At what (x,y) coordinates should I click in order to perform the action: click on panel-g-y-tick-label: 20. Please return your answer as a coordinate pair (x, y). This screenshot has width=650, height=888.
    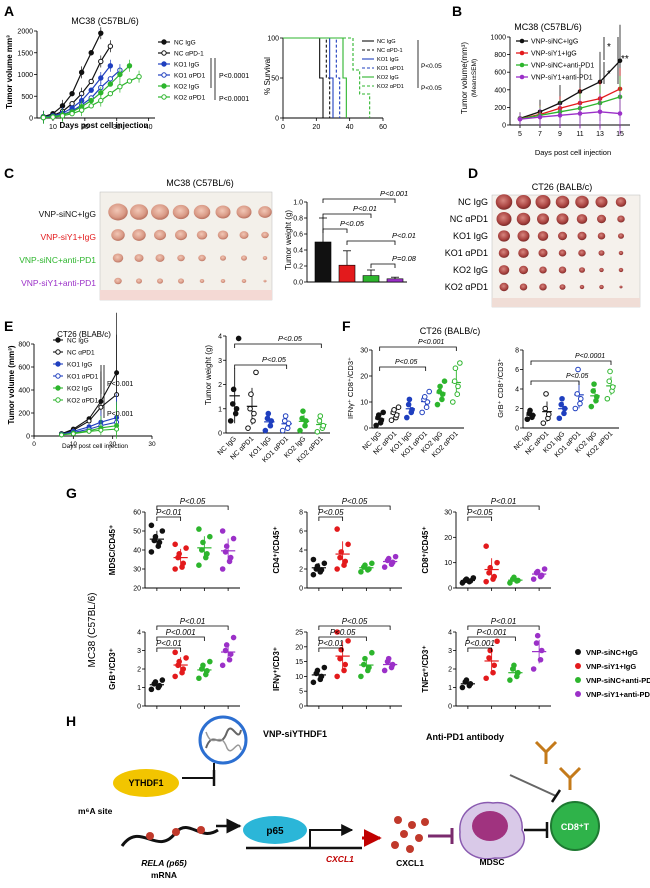
    Looking at the image, I should click on (299, 647).